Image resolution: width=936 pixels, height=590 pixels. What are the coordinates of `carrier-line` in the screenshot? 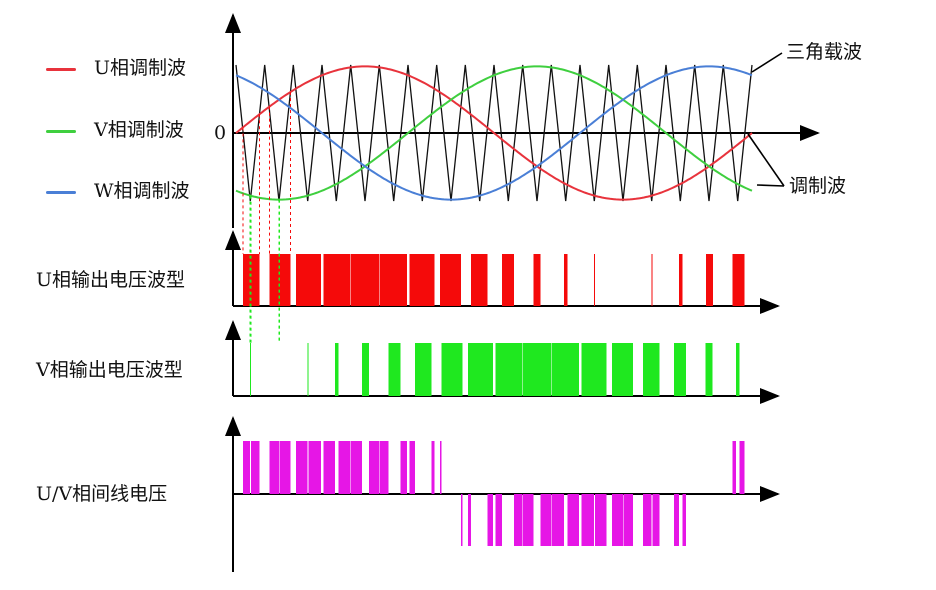 It's located at (494, 133).